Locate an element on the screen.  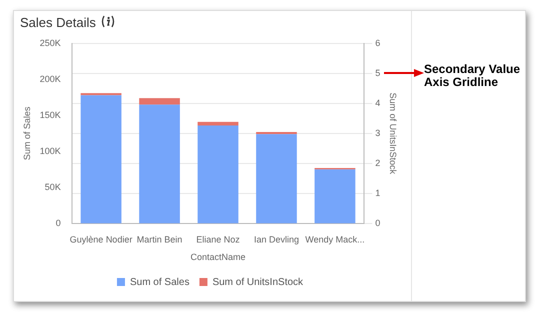
y-tick-label: 50K is located at coordinates (52, 187).